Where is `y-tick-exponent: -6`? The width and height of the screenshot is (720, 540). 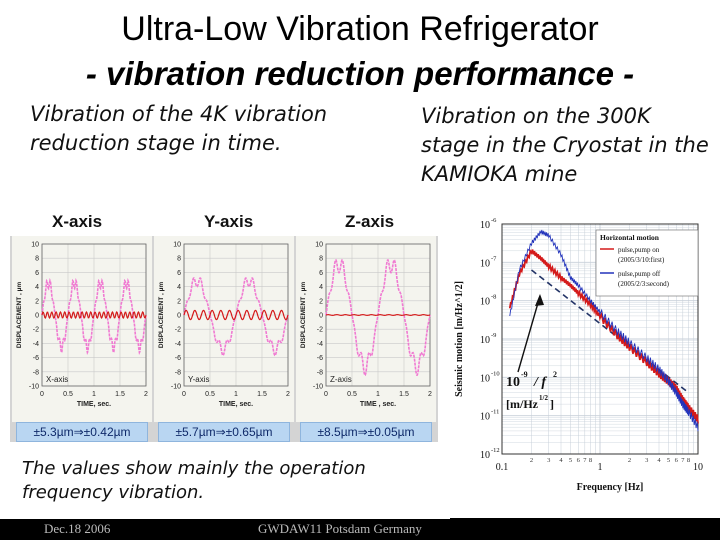
y-tick-exponent: -6 is located at coordinates (494, 220).